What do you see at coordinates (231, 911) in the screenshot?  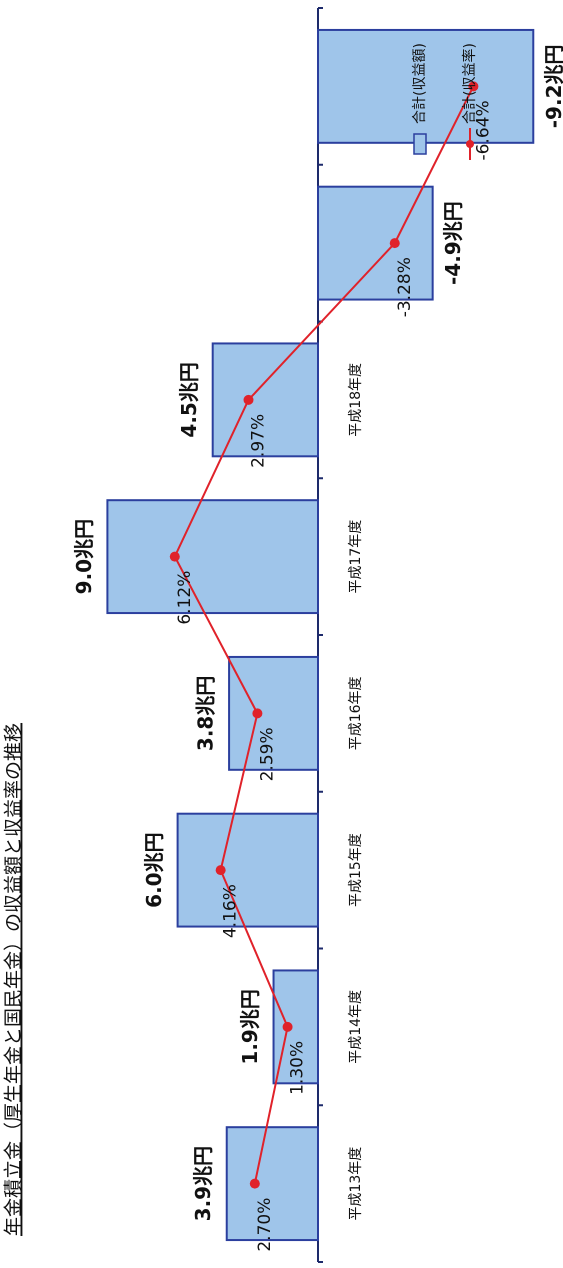 I see `rate-value-label: 4.16%` at bounding box center [231, 911].